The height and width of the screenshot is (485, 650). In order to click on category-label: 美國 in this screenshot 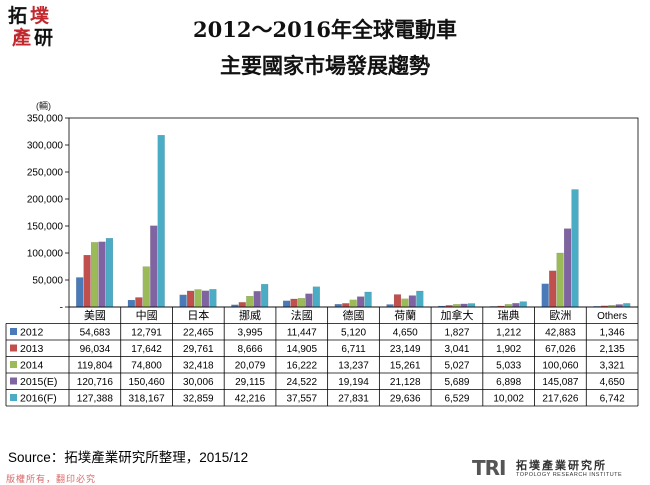, I will do `click(95, 315)`.